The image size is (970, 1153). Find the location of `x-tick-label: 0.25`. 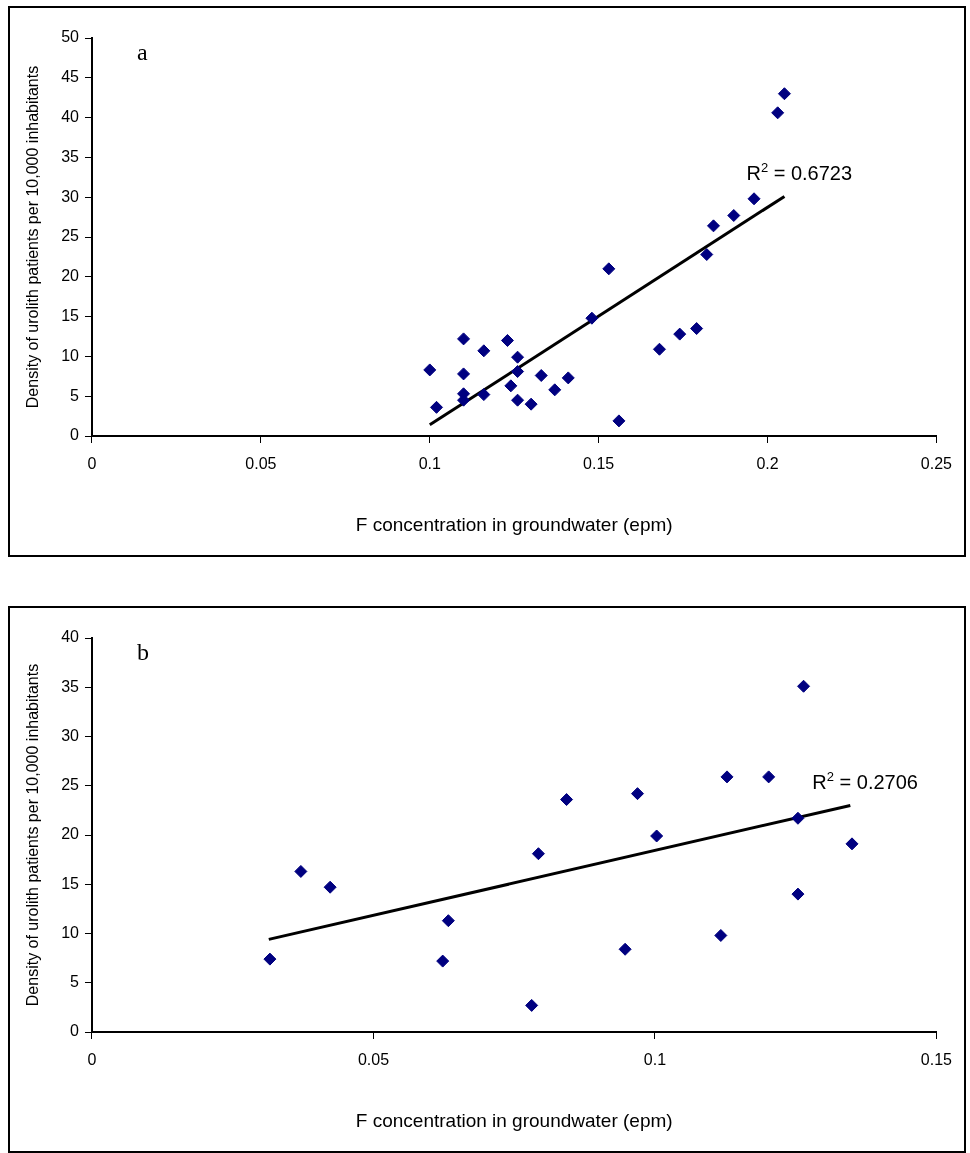

x-tick-label: 0.25 is located at coordinates (936, 464).